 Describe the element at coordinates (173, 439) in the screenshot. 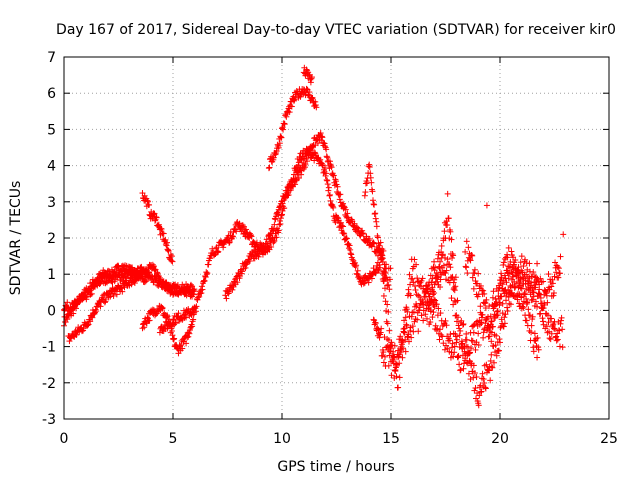

I see `x-tick-label: 5` at that location.